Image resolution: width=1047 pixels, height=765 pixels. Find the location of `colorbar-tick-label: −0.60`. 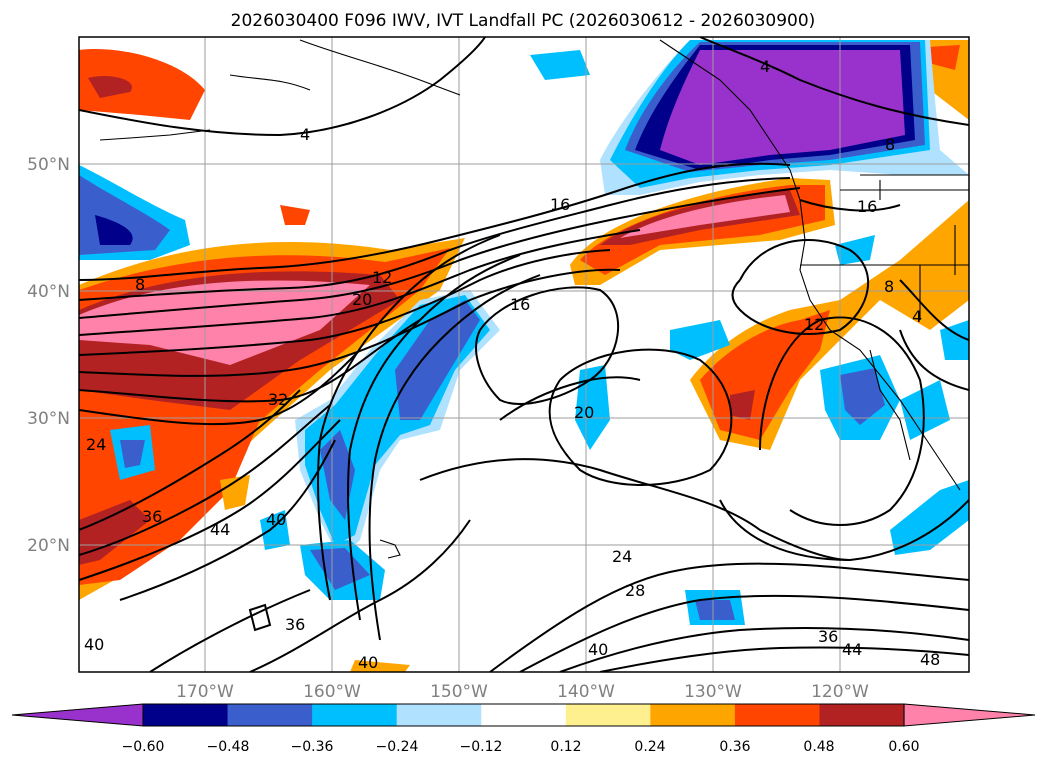

colorbar-tick-label: −0.60 is located at coordinates (143, 747).